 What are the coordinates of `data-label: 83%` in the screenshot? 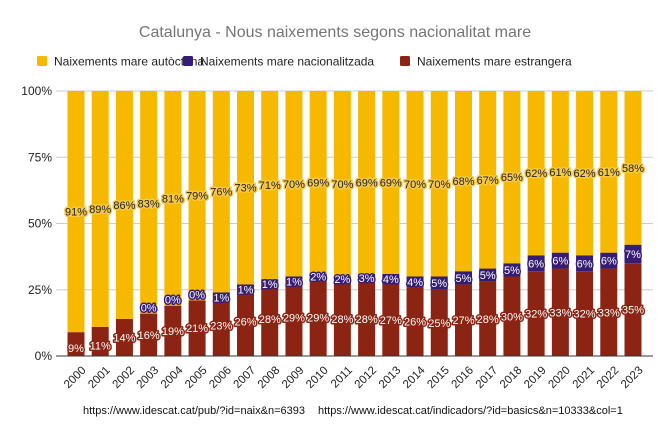 It's located at (149, 205).